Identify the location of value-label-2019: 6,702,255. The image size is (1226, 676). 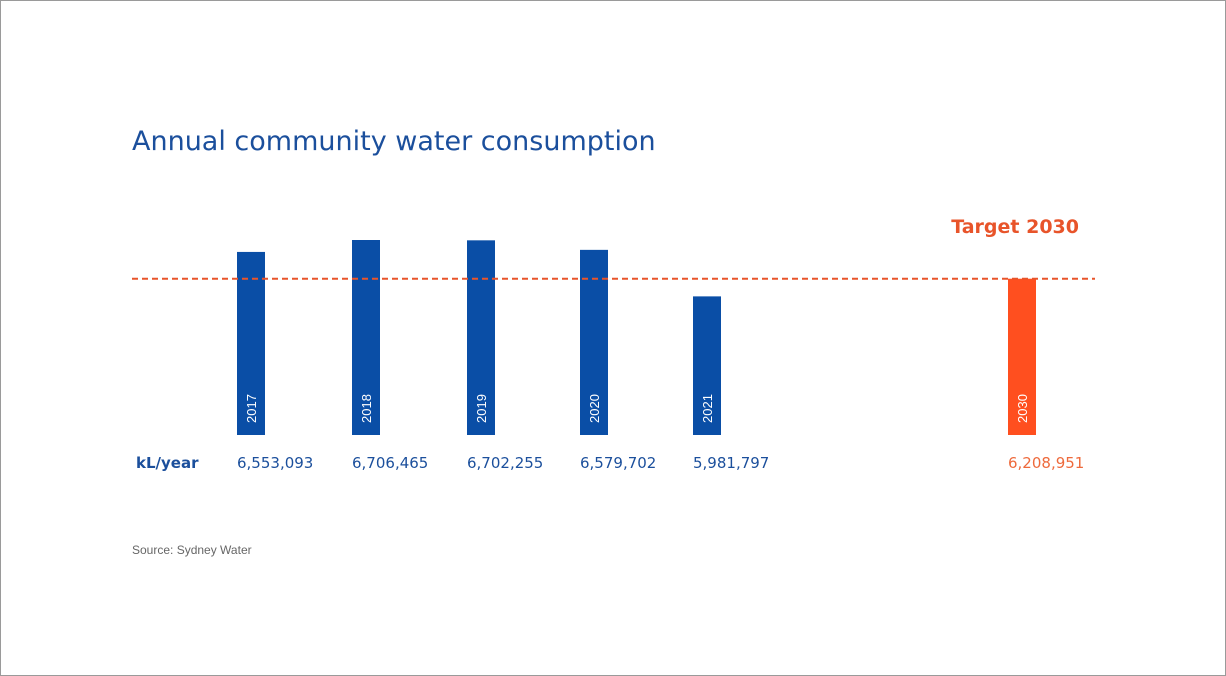
(505, 463).